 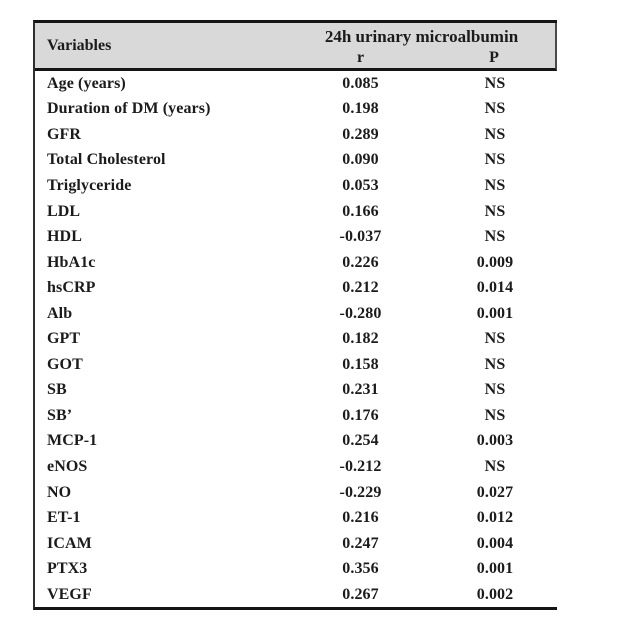 I want to click on table-row: hsCRP 0.212 0.014, so click(x=296, y=288).